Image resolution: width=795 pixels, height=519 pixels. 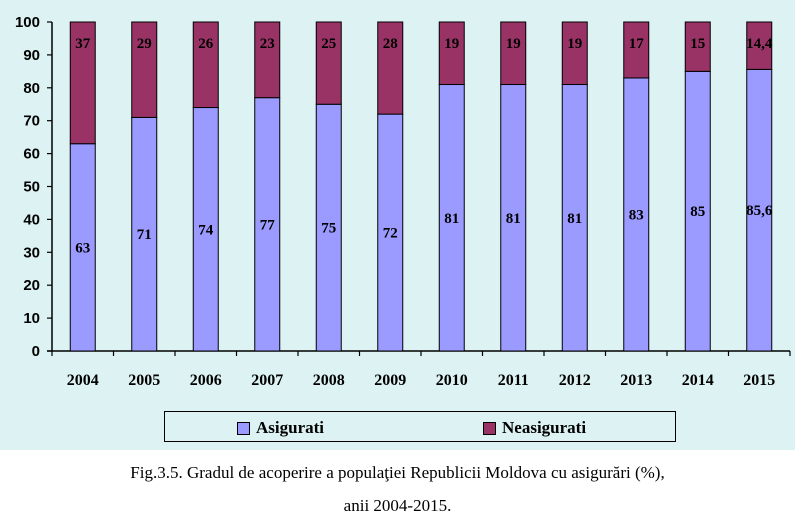 What do you see at coordinates (390, 234) in the screenshot?
I see `data-label-asigurati-2009: 72` at bounding box center [390, 234].